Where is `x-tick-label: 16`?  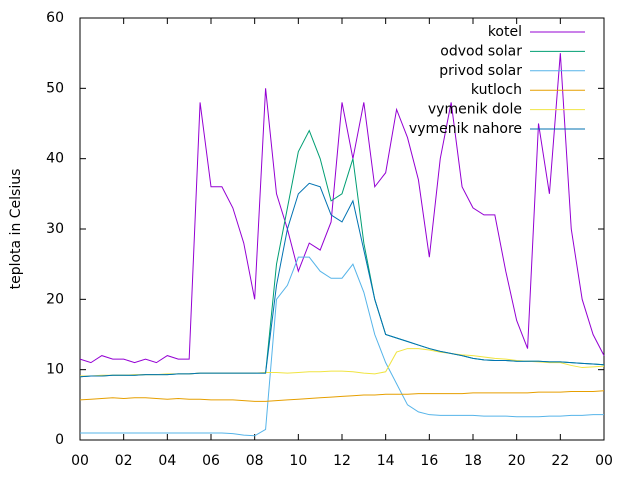 x-tick-label: 16 is located at coordinates (429, 461).